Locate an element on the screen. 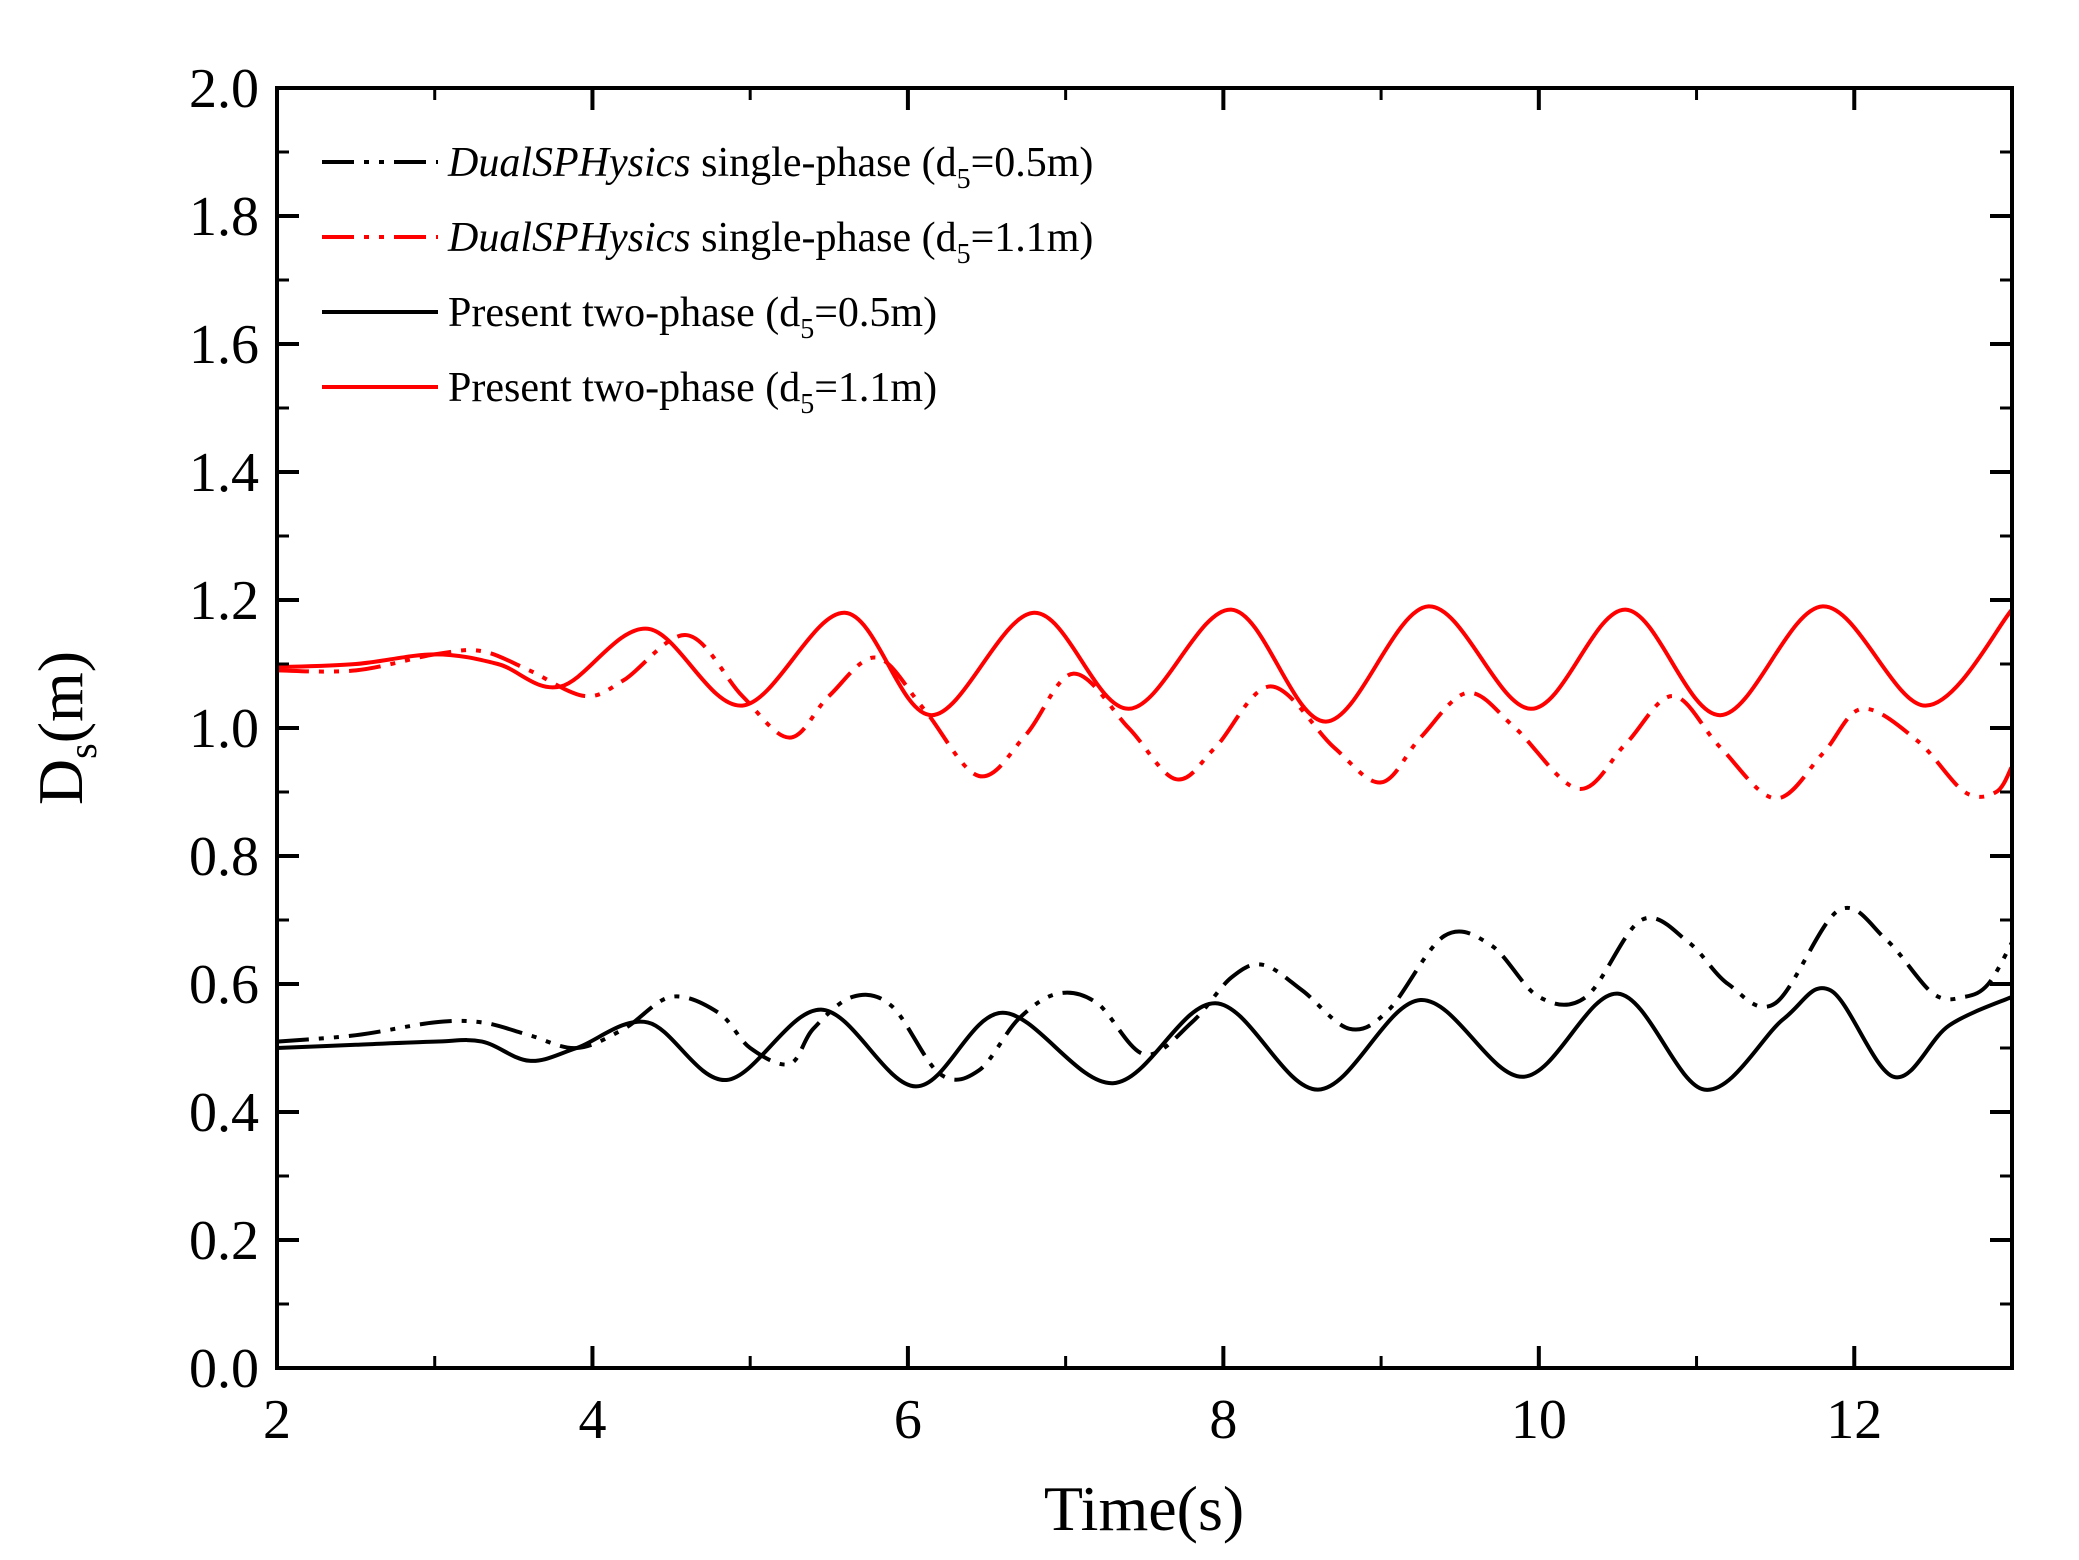 The width and height of the screenshot is (2079, 1560). x-tick-label: 8 is located at coordinates (1223, 1420).